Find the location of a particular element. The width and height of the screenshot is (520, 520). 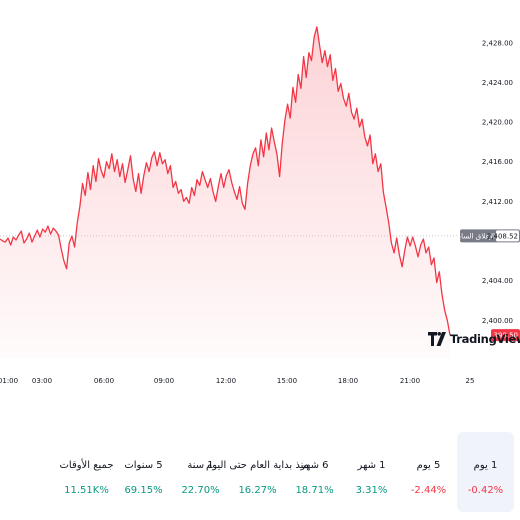

period-change-value: -2.44% is located at coordinates (428, 490).